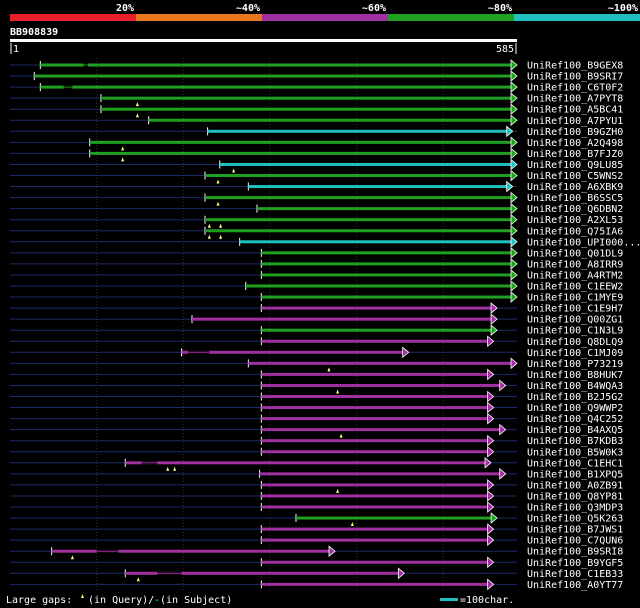  Describe the element at coordinates (316, 120) in the screenshot. I see `hit-row: UniRef100_A7PYU1` at that location.